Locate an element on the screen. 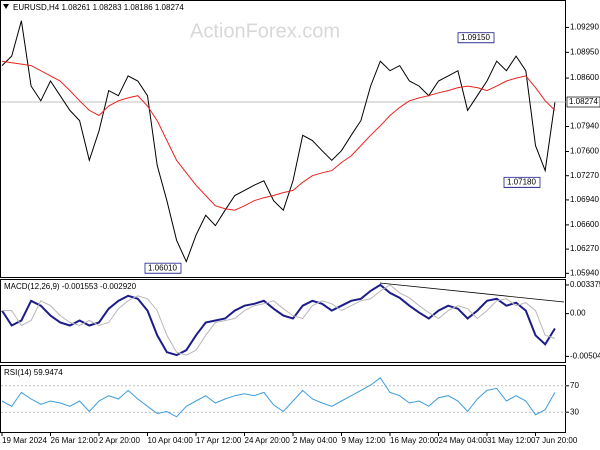  watermark: ActionForex.com is located at coordinates (265, 31).